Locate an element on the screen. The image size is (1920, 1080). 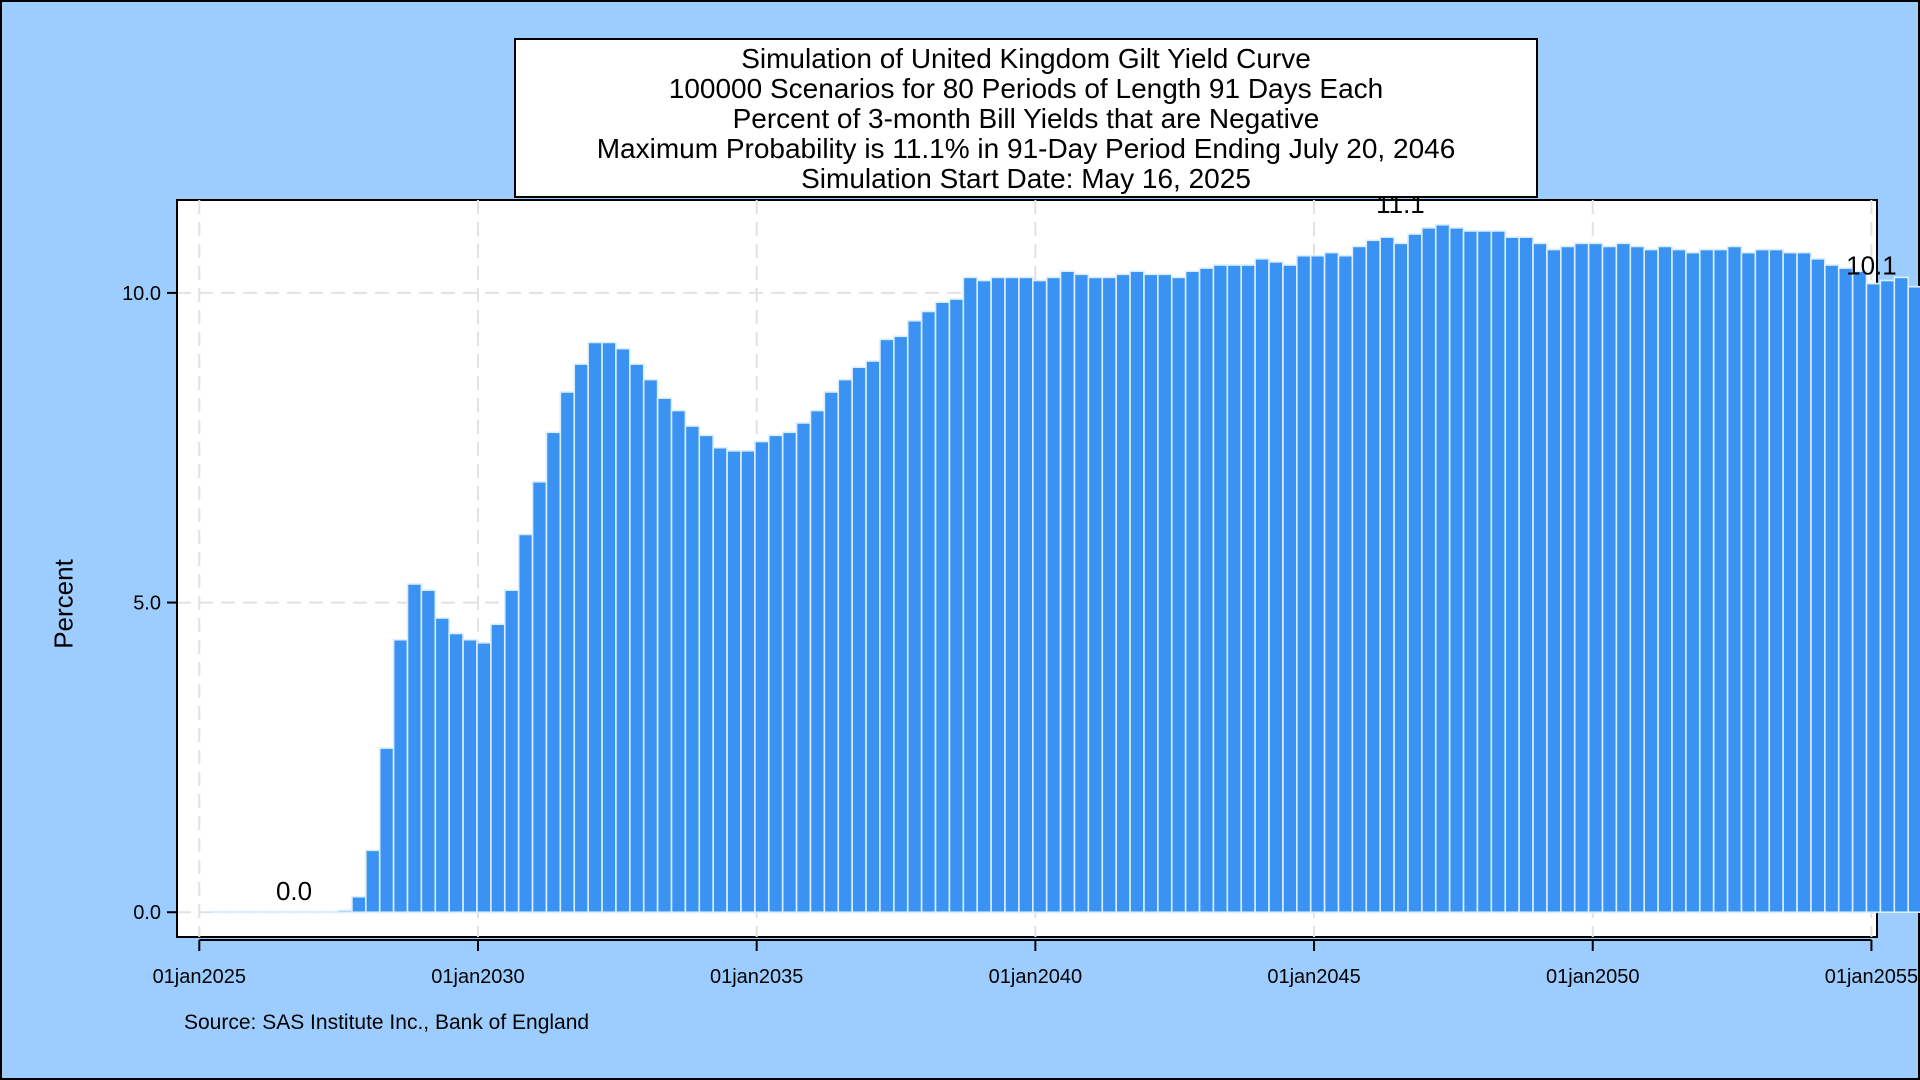
data-label: 10.1 is located at coordinates (1871, 266).